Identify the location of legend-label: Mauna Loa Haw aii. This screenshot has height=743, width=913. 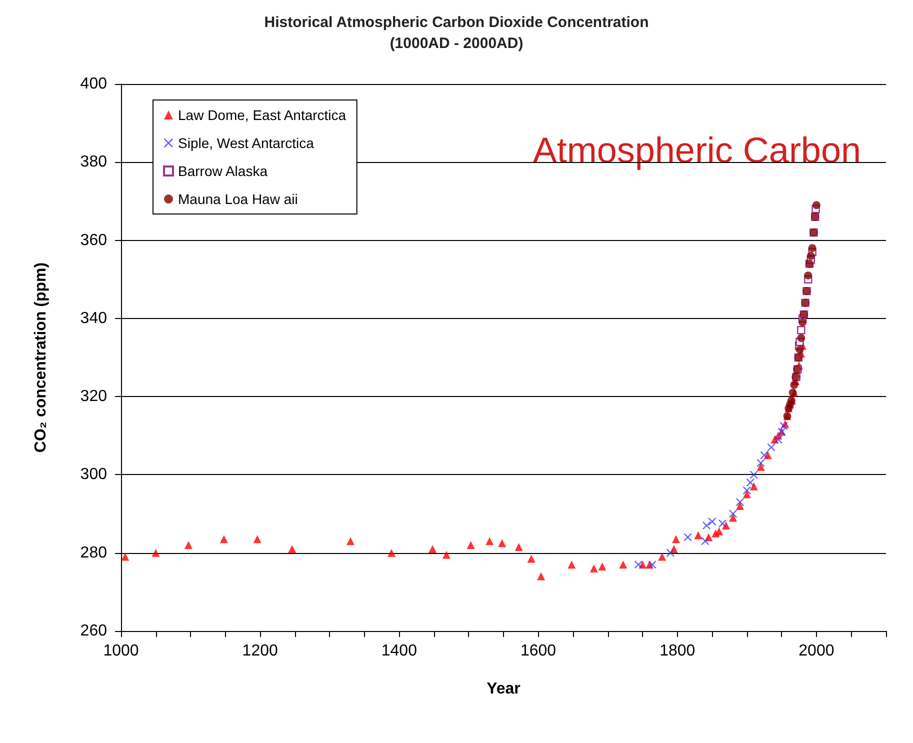
(238, 199).